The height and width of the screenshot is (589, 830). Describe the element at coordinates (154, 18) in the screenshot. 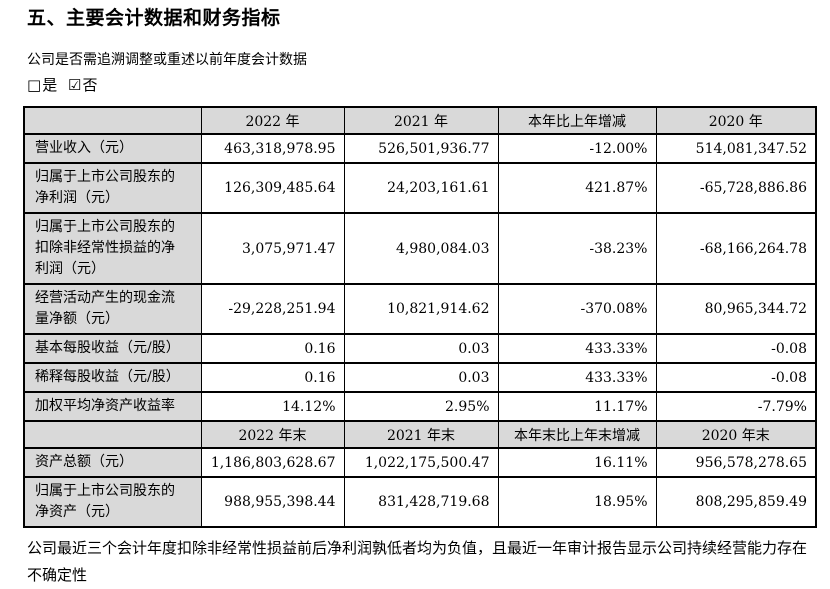

I see `section-title: 五、主要会计数据和财务指标` at that location.